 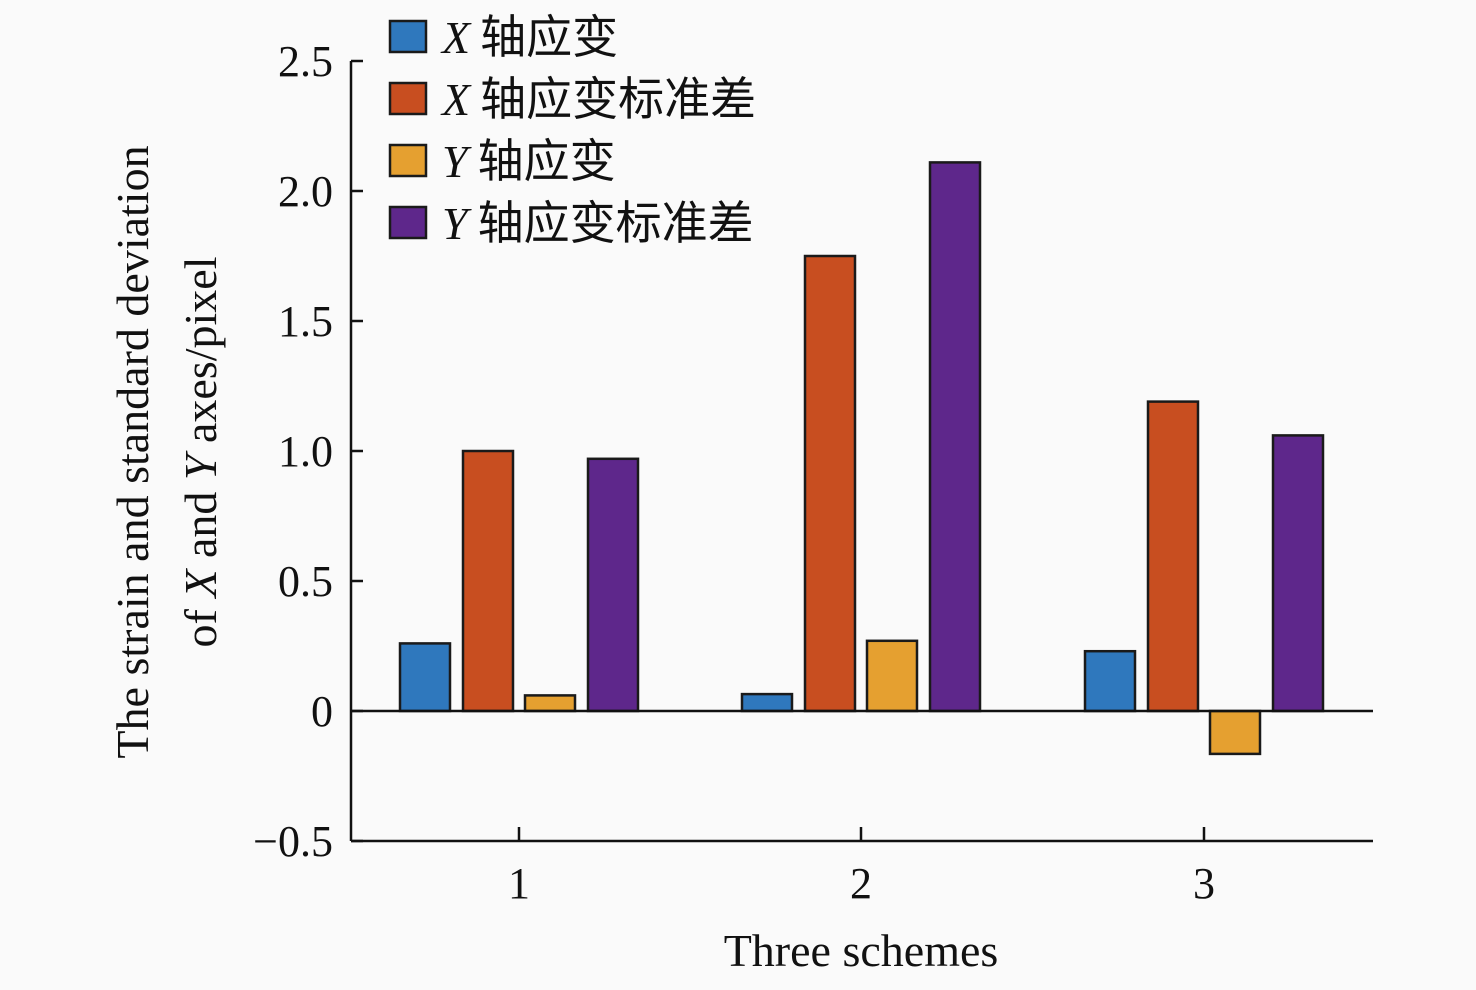 What do you see at coordinates (598, 223) in the screenshot?
I see `legend-label-4: Y 轴应变标准差` at bounding box center [598, 223].